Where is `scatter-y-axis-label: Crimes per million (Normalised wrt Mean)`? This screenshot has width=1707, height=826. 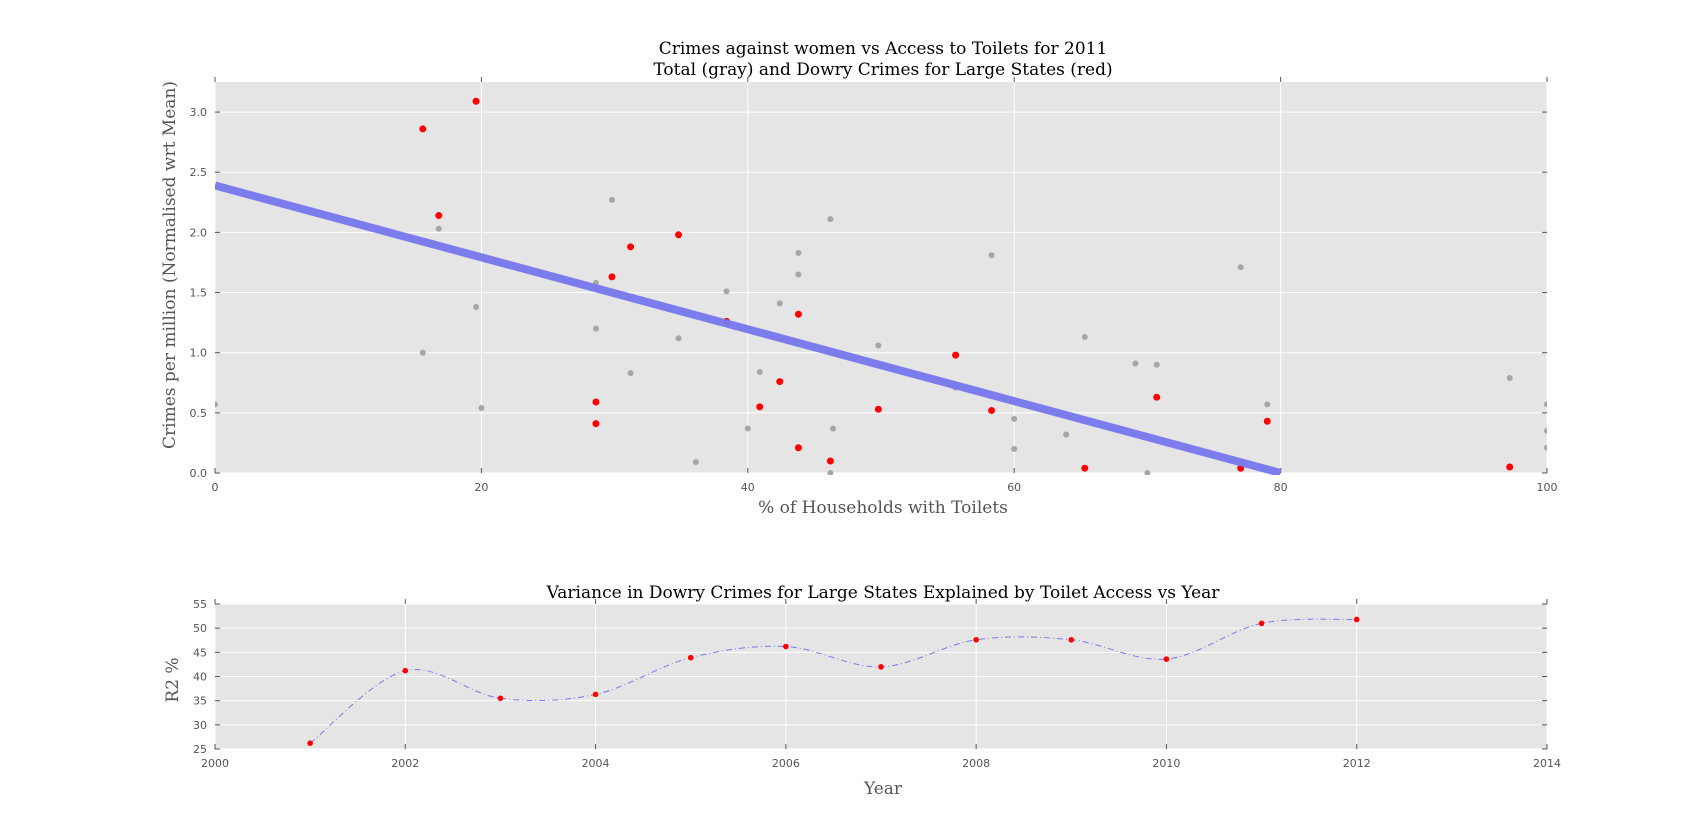 scatter-y-axis-label: Crimes per million (Normalised wrt Mean) is located at coordinates (170, 265).